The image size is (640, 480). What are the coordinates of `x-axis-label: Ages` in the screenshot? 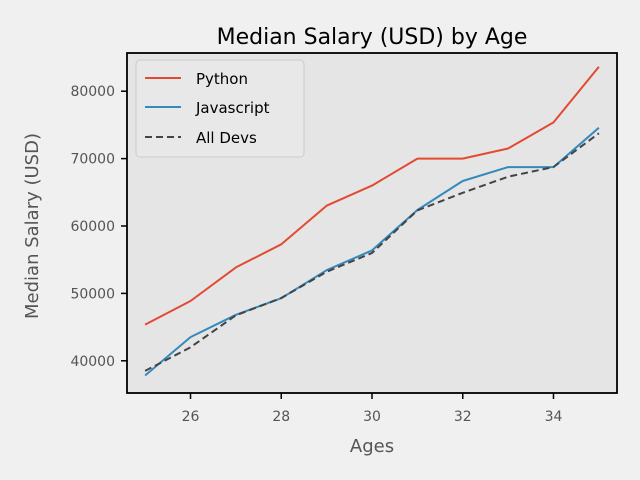 It's located at (372, 446).